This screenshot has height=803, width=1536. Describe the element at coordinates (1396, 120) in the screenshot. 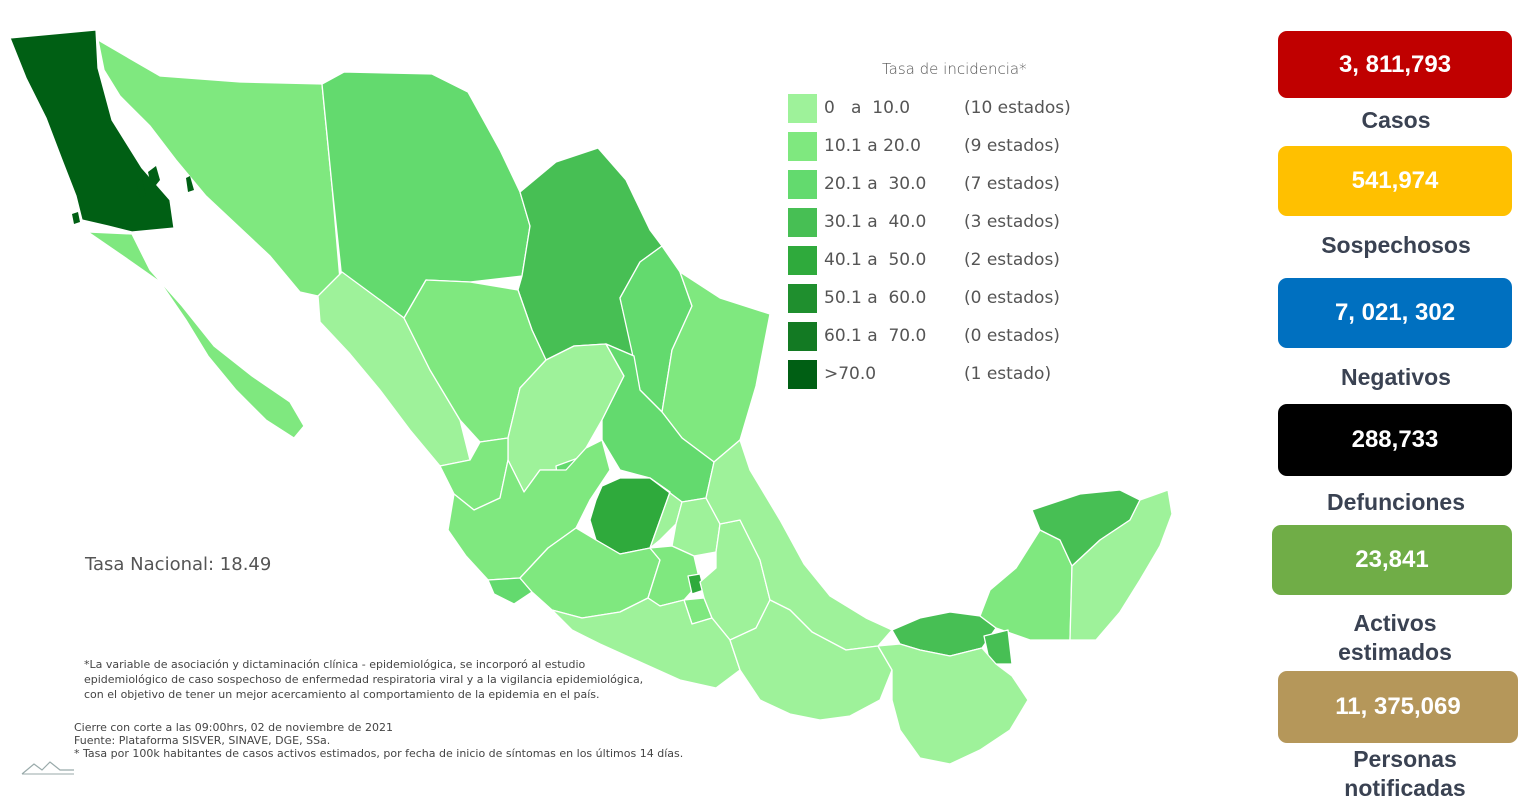

I see `cases-label: Casos` at that location.